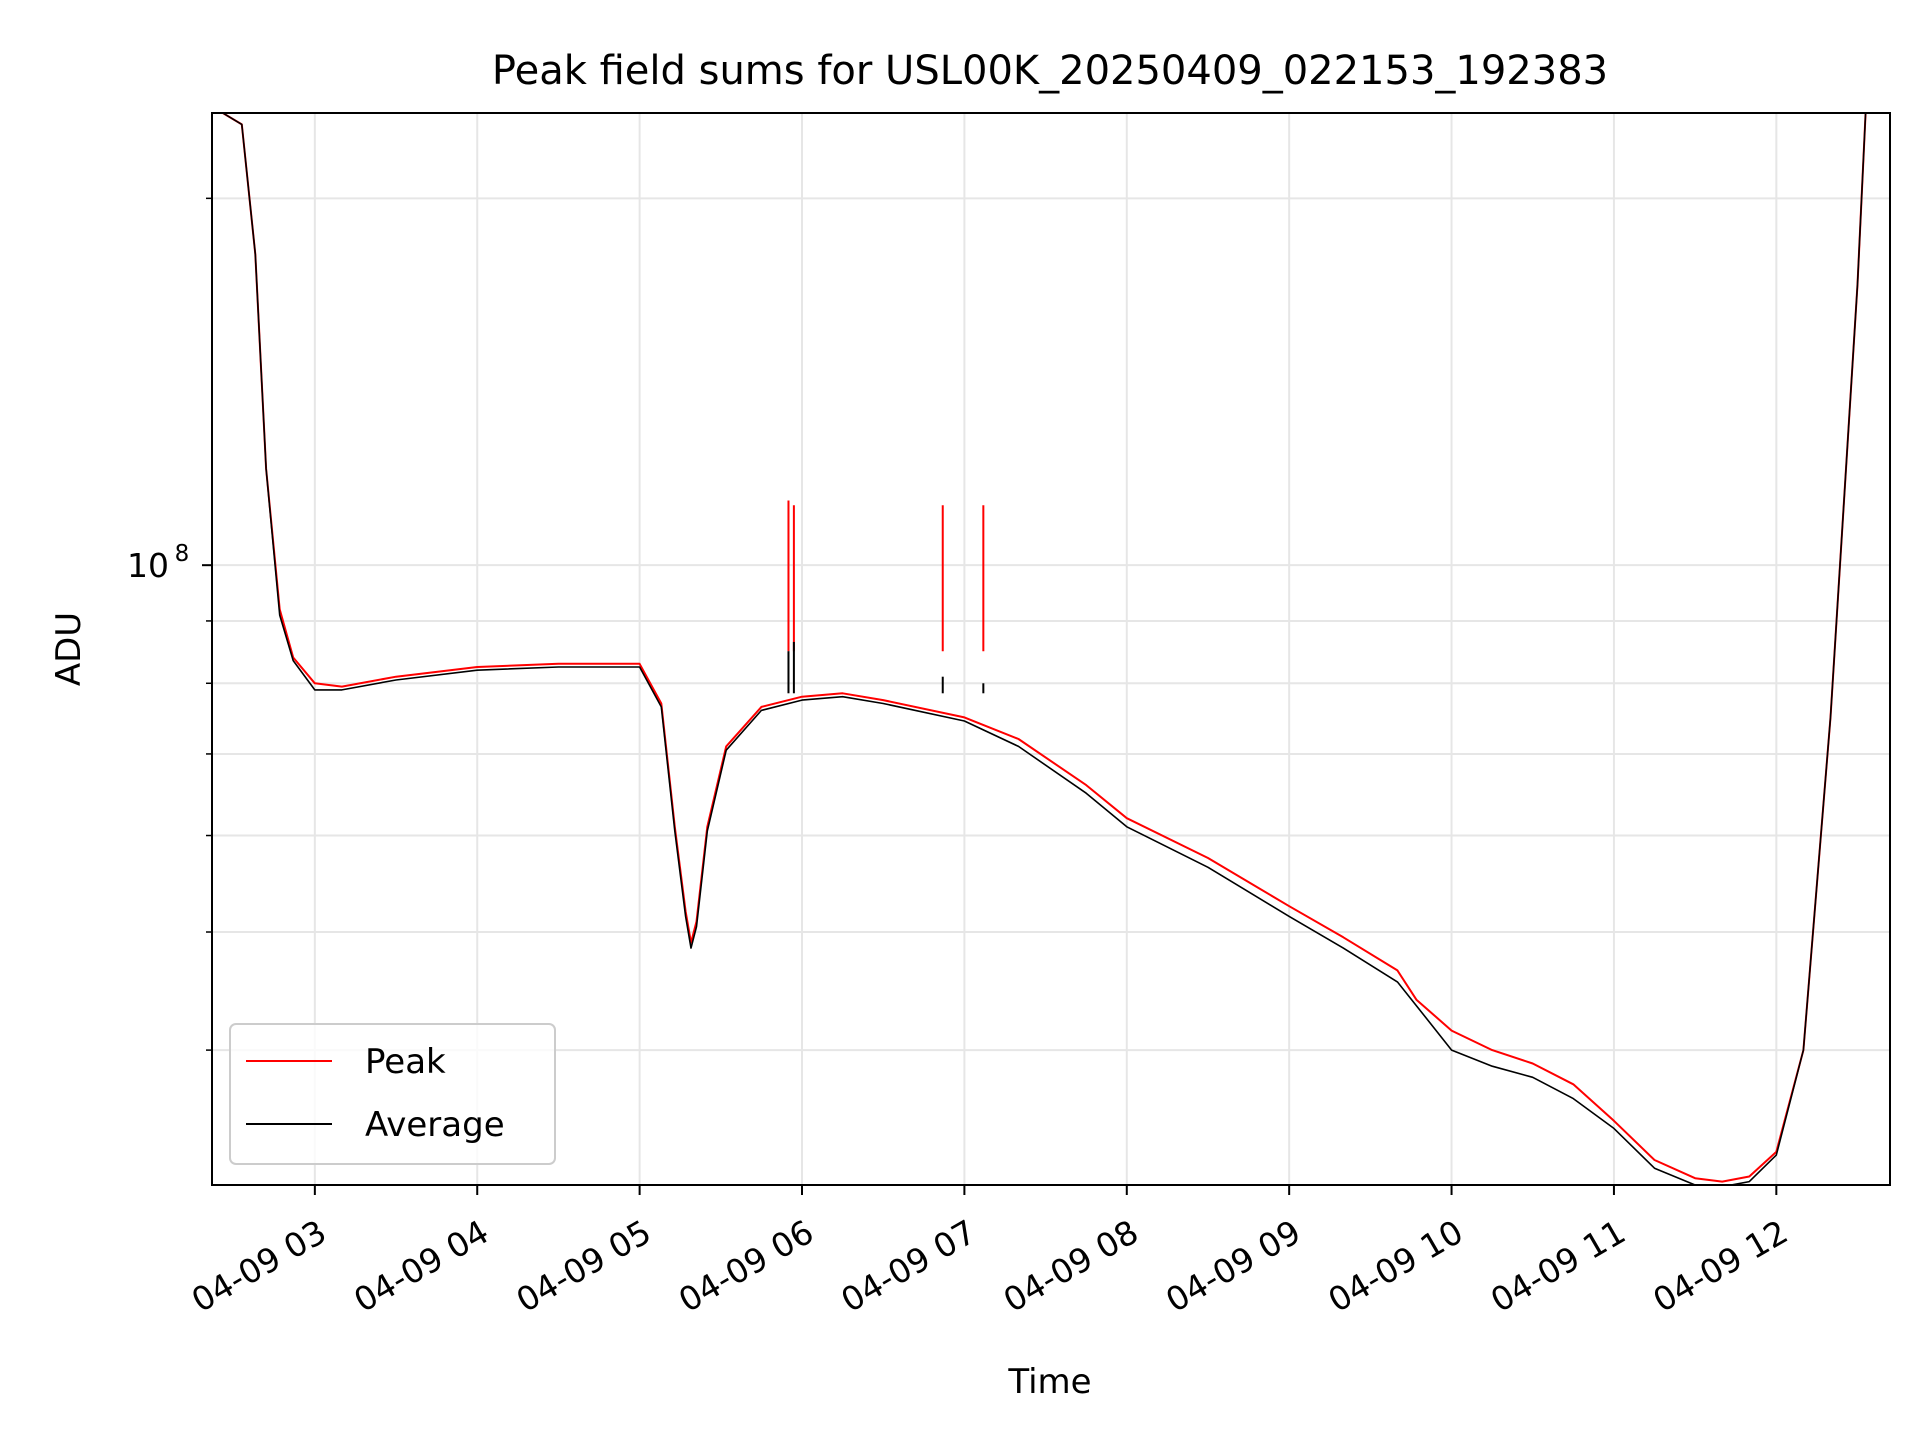 The height and width of the screenshot is (1440, 1920). Describe the element at coordinates (1049, 1382) in the screenshot. I see `x-axis-label: Time` at that location.